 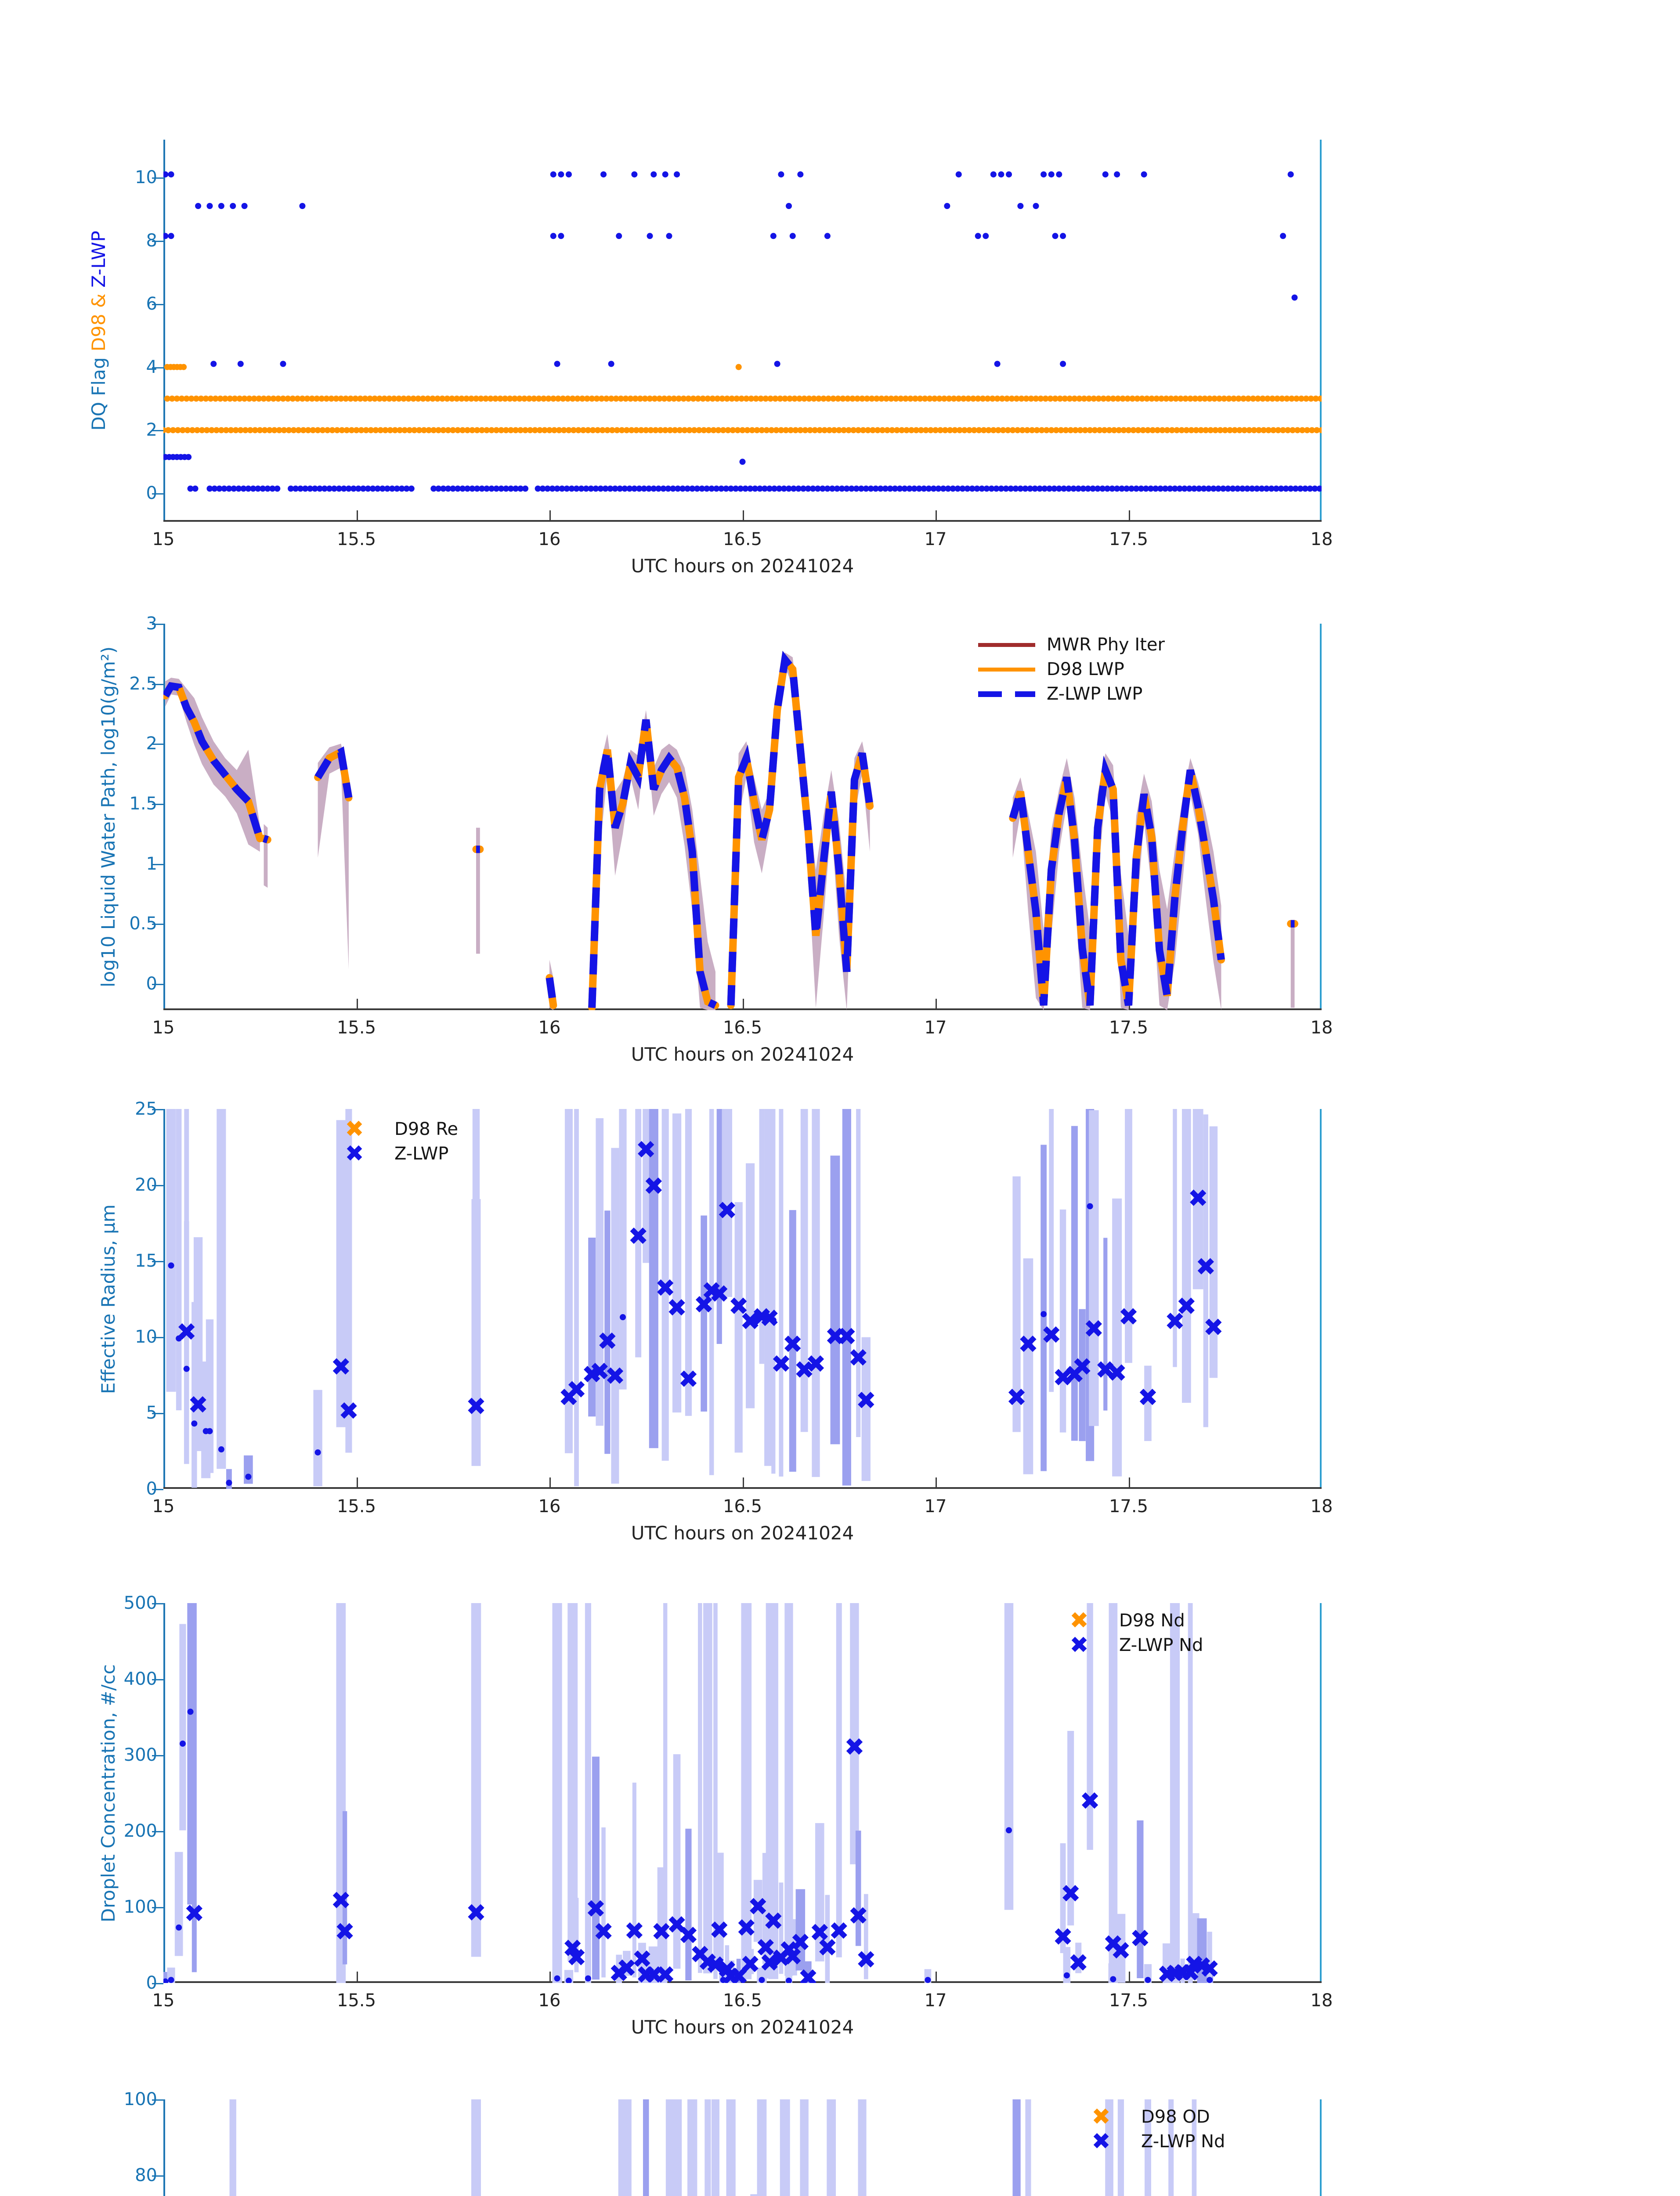 What do you see at coordinates (742, 1054) in the screenshot?
I see `panel-lwp-xlabel: UTC hours on 20241024` at bounding box center [742, 1054].